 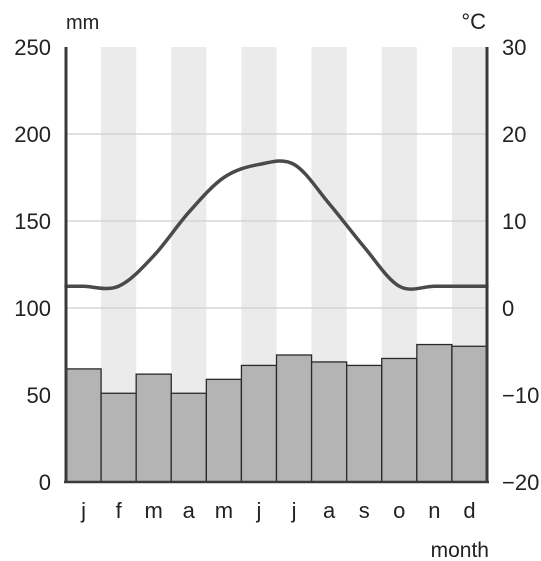 What do you see at coordinates (32, 47) in the screenshot?
I see `left-tick-label: 250` at bounding box center [32, 47].